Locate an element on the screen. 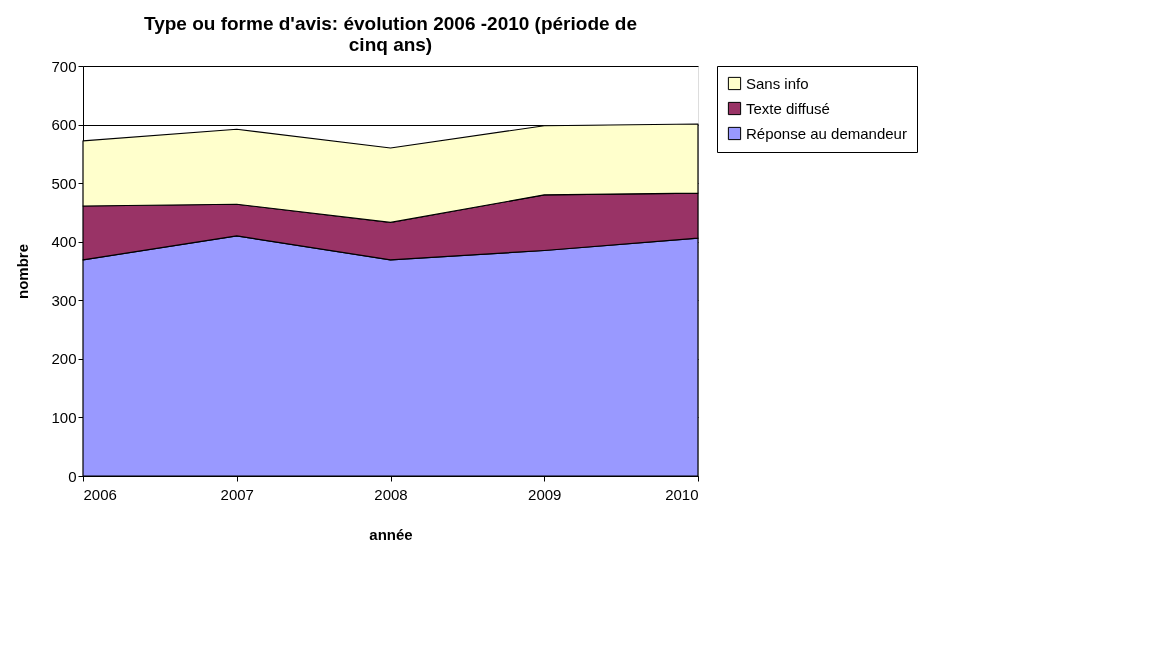  y-tick-label: 500 is located at coordinates (64, 183).